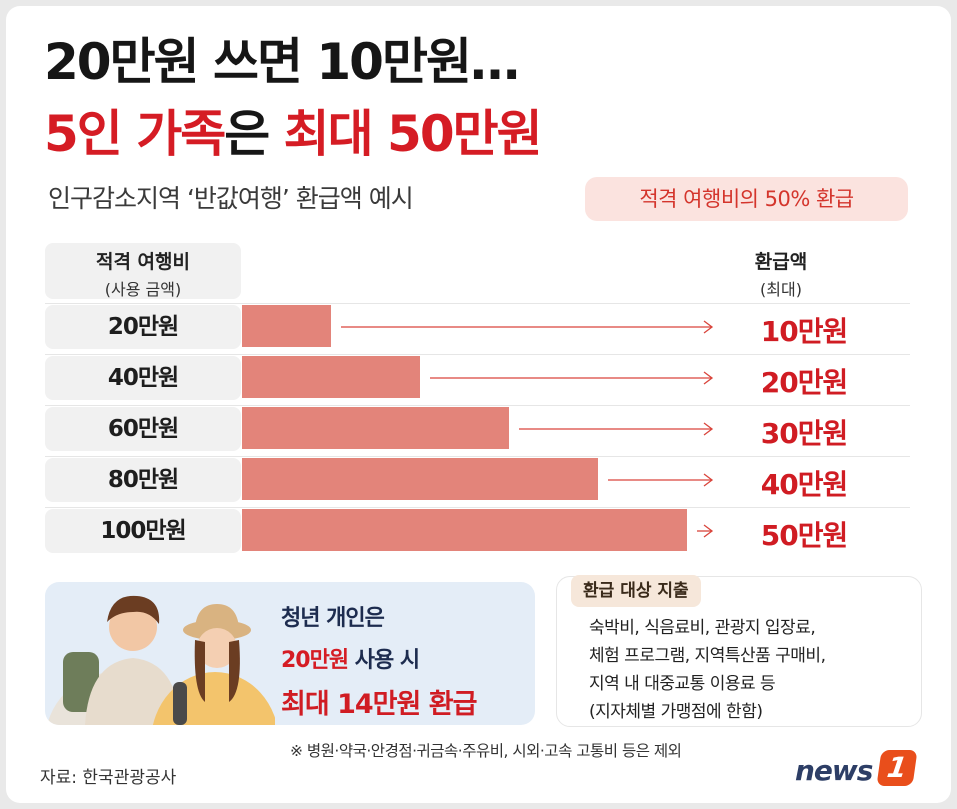 This screenshot has width=957, height=809. What do you see at coordinates (143, 327) in the screenshot?
I see `spend-label: 20만원` at bounding box center [143, 327].